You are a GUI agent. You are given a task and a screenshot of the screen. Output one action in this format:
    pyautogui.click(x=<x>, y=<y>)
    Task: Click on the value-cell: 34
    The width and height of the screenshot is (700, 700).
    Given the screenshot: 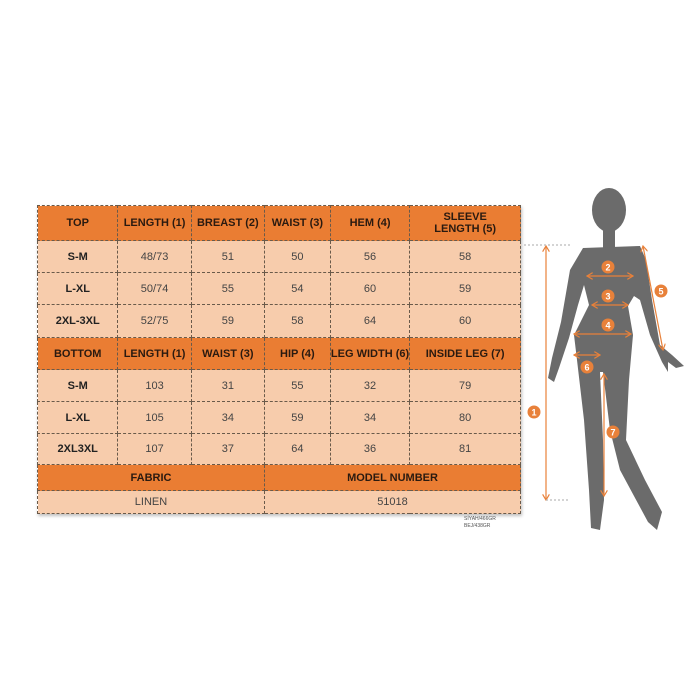 What is the action you would take?
    pyautogui.click(x=227, y=417)
    